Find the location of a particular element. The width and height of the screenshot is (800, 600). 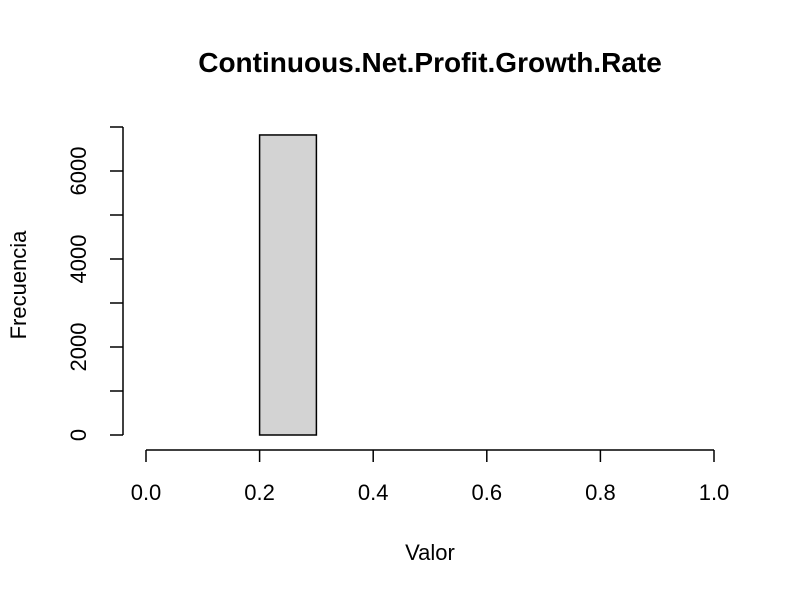

y-axis-label: Frecuencia is located at coordinates (18, 285).